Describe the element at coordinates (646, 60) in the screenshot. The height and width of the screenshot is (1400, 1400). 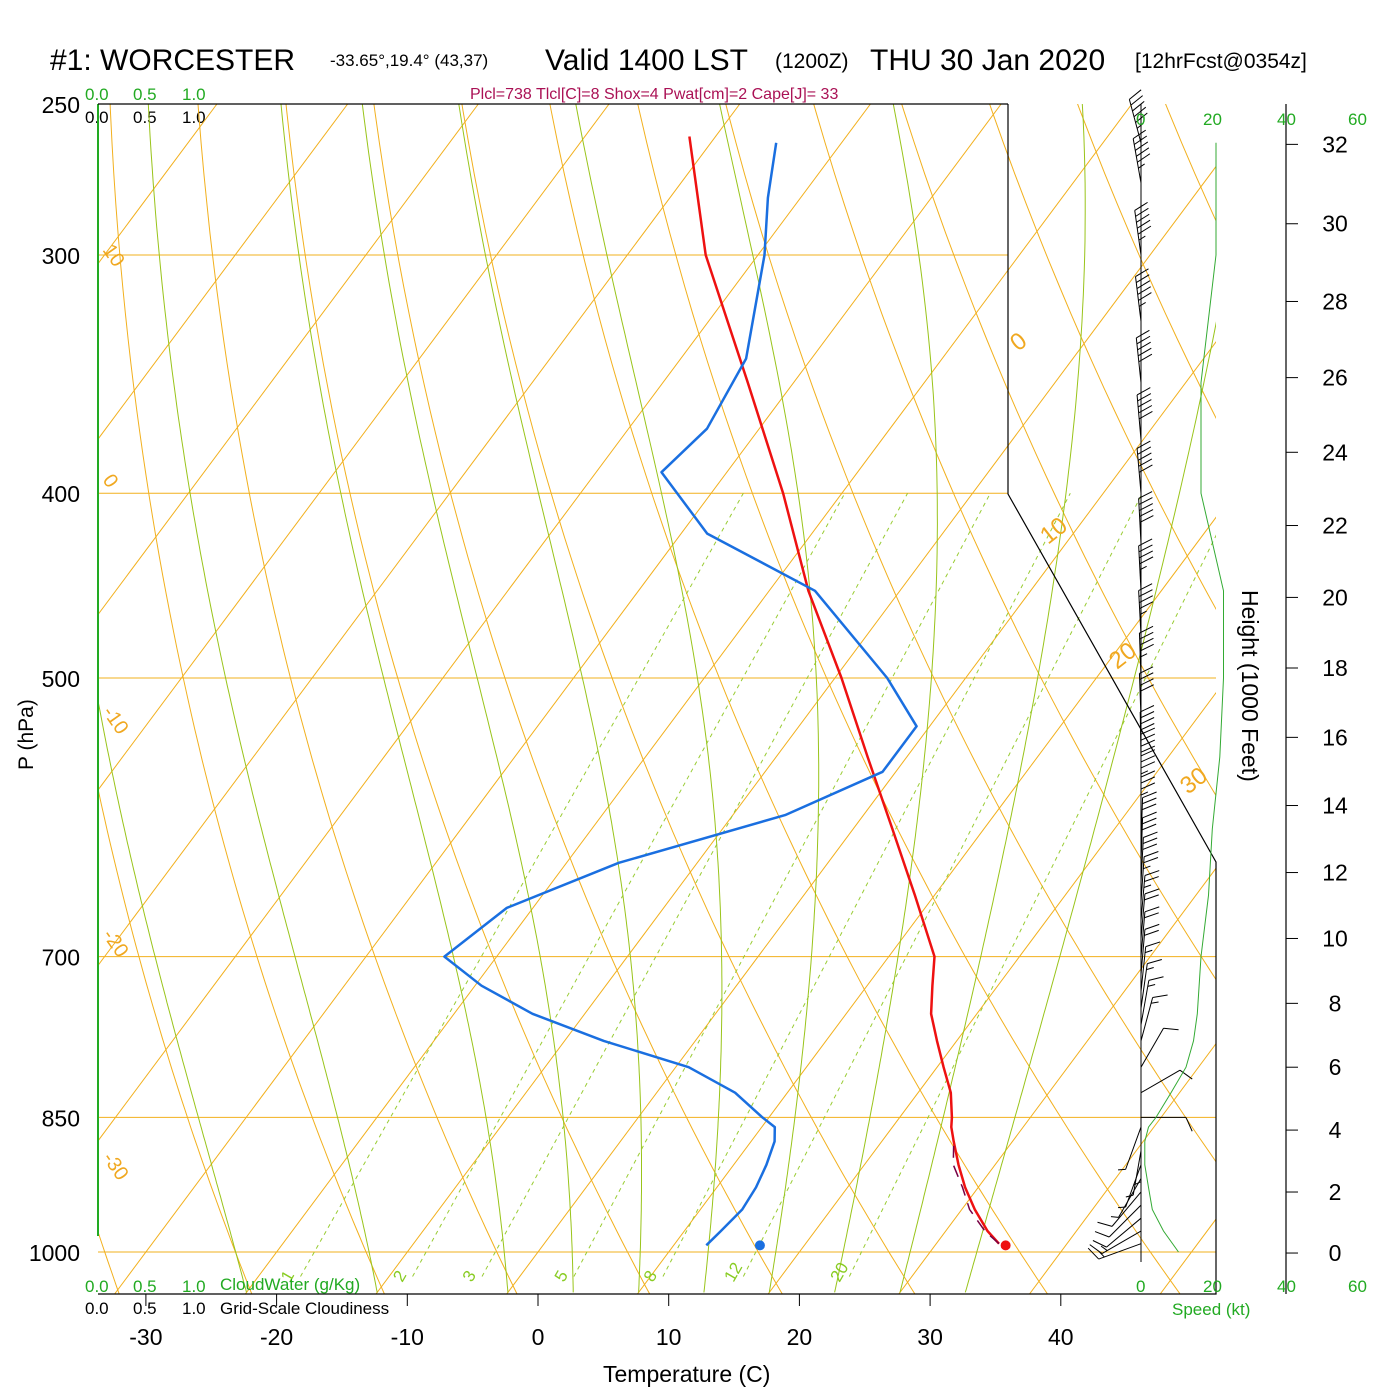
I see `valid-time: Valid 1400 LST` at that location.